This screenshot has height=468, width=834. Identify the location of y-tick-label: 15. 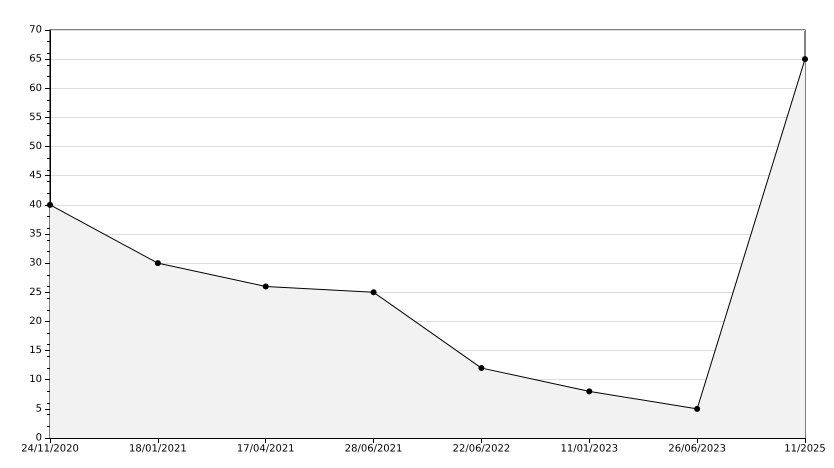
(35, 350).